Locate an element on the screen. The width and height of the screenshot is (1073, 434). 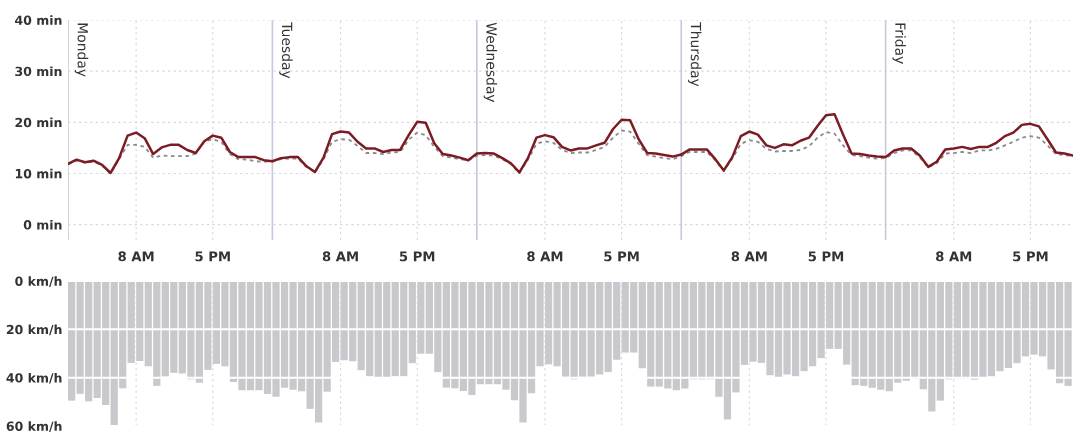
y-tick-label: 20 km/h is located at coordinates (34, 330).